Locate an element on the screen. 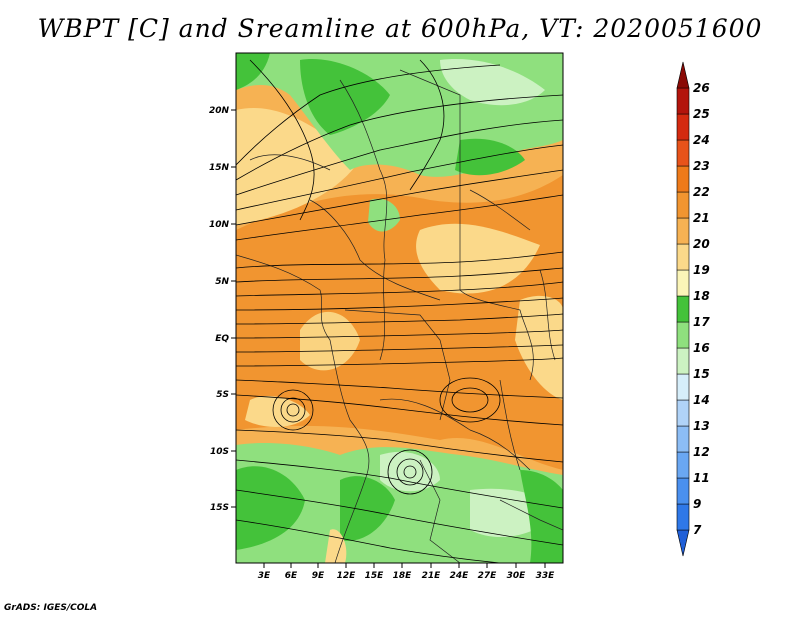 Image resolution: width=800 pixels, height=618 pixels. lon-tick-label: 12E is located at coordinates (347, 576).